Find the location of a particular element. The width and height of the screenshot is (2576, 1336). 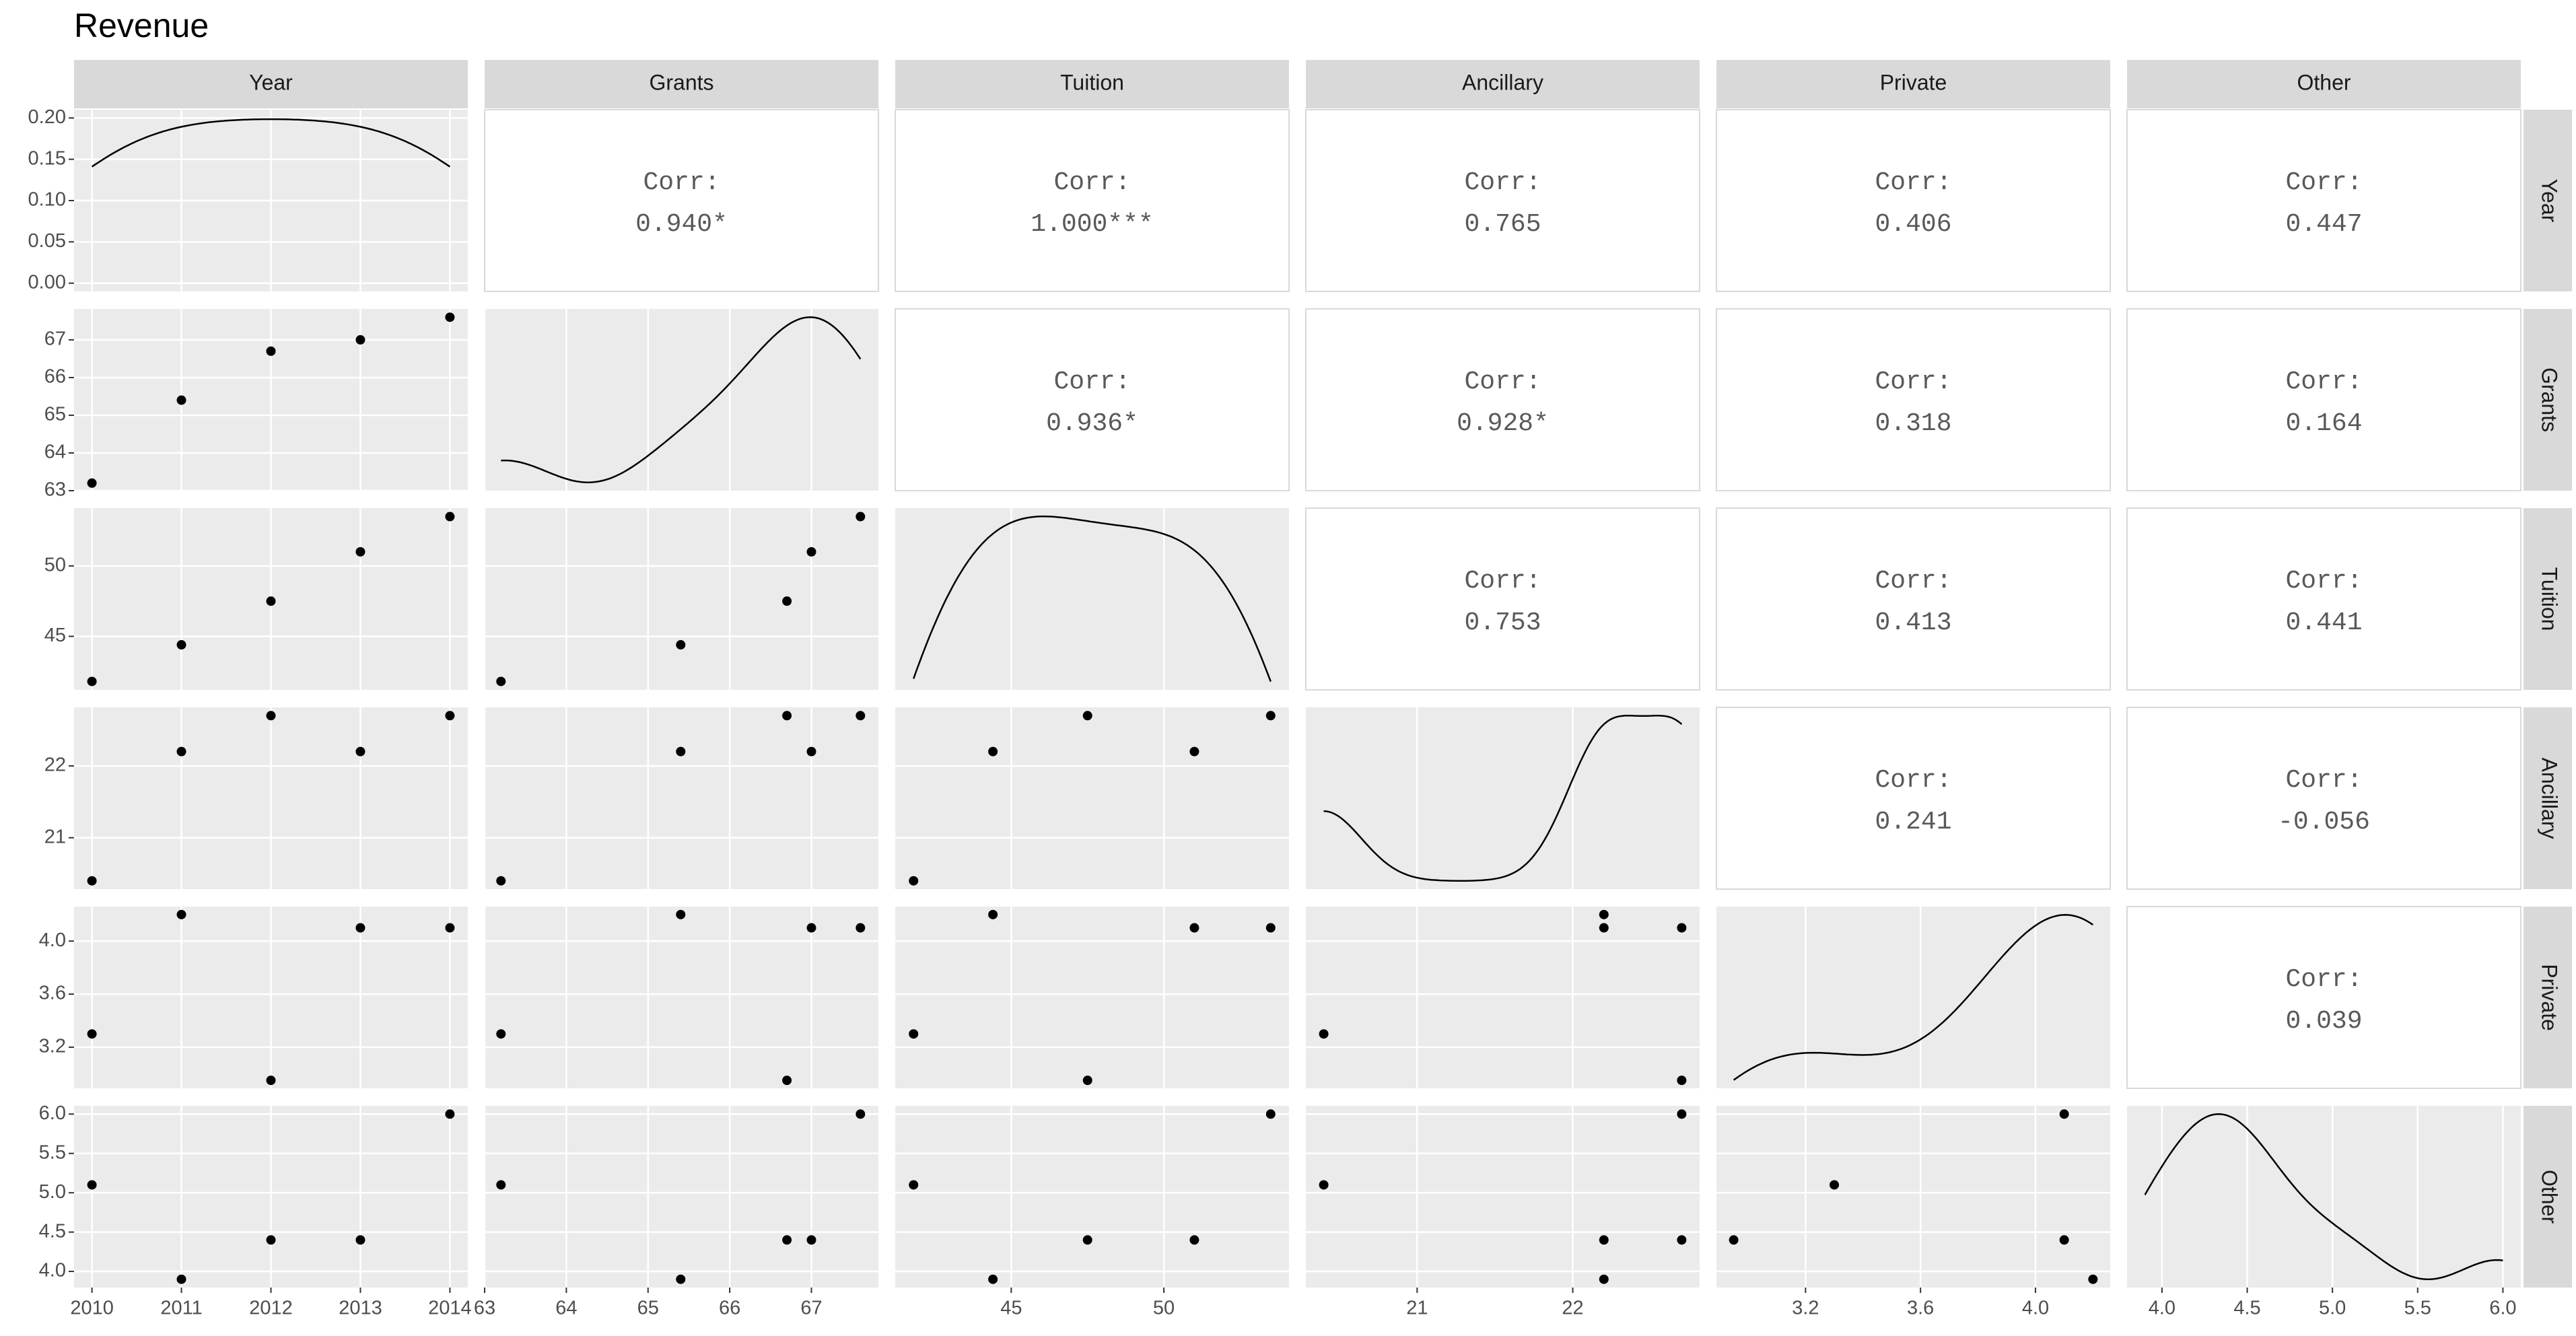

row-strip-label: Private is located at coordinates (2550, 997).